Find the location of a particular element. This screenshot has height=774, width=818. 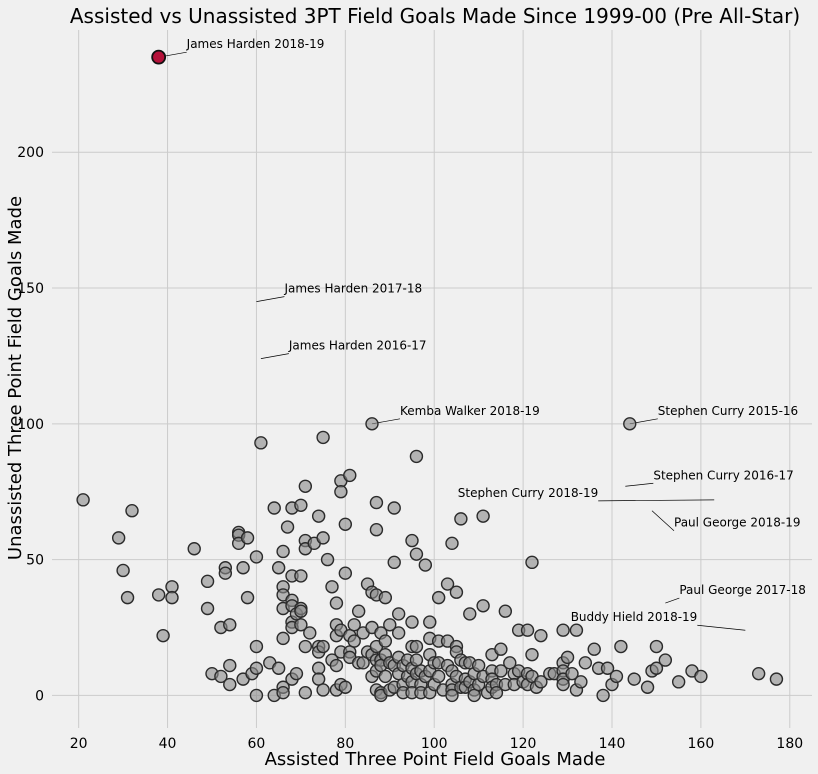

annotation-label: Stephen Curry 2015-16 is located at coordinates (728, 411).